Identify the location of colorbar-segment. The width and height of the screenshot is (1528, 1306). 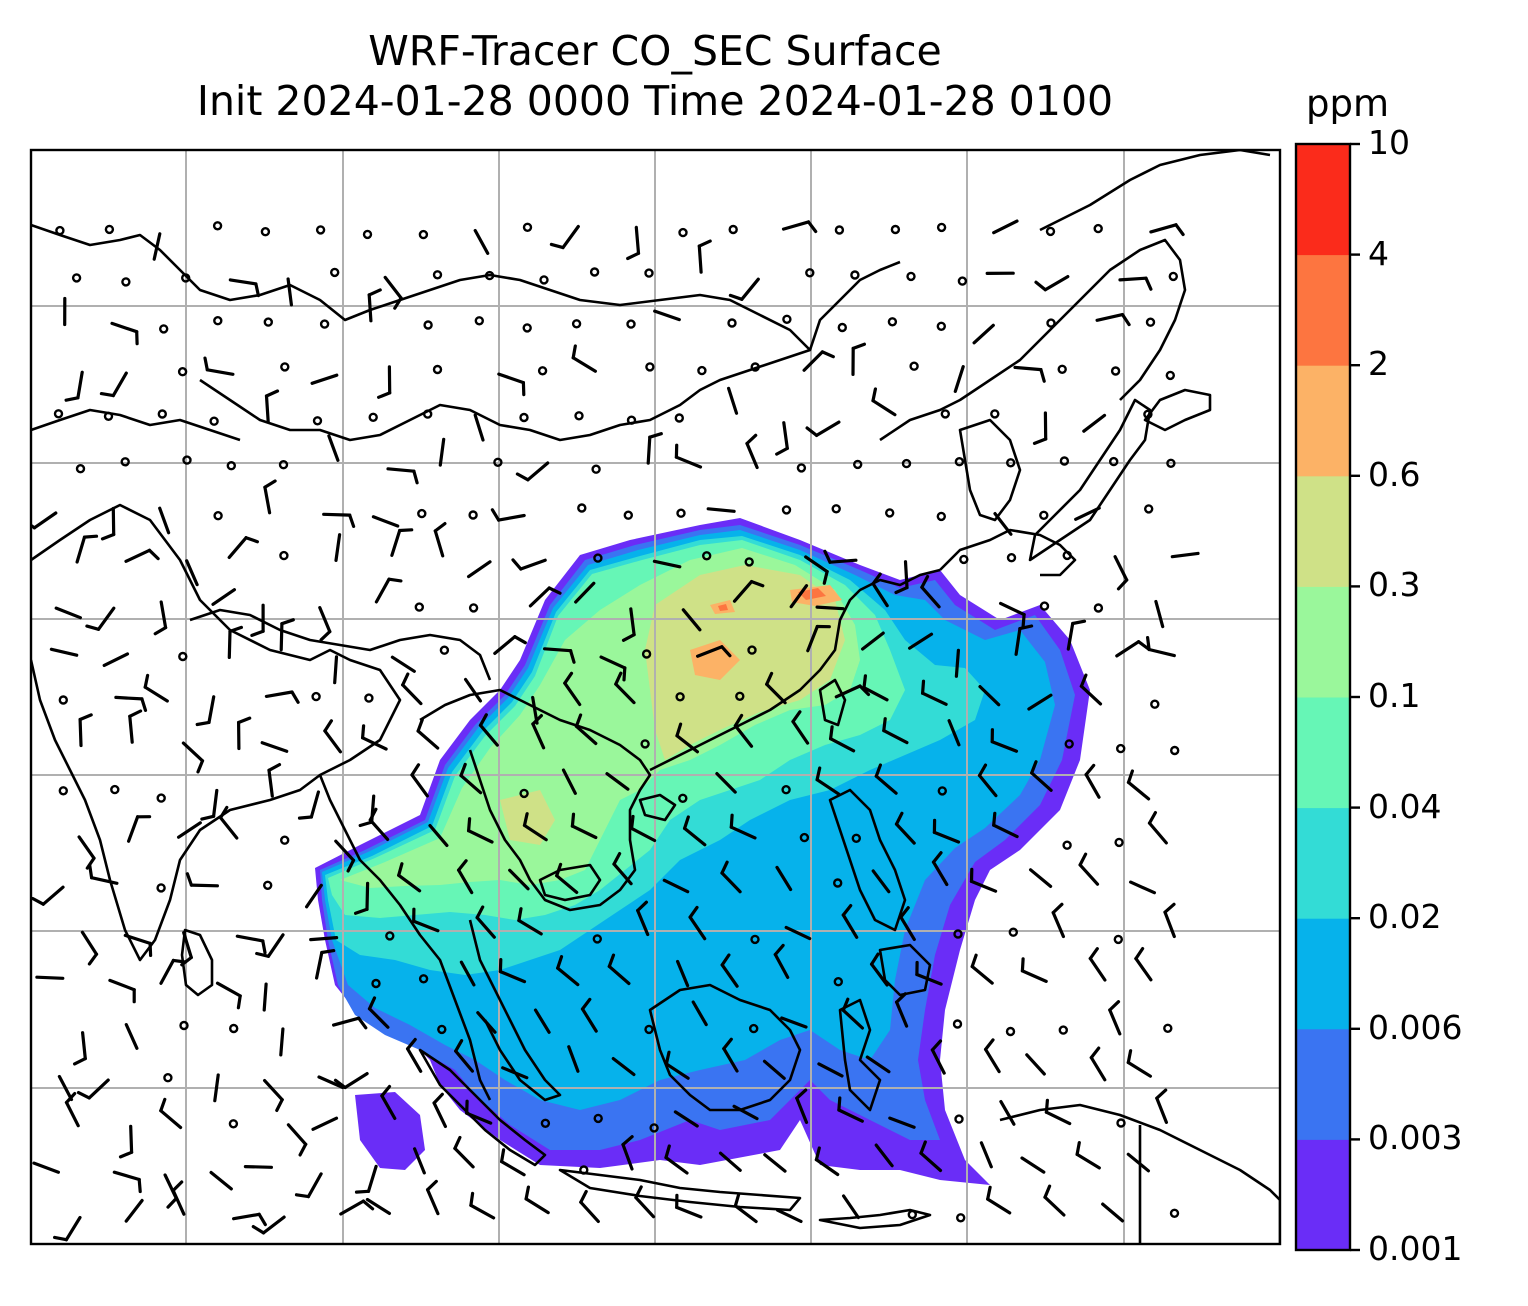
(1323, 974).